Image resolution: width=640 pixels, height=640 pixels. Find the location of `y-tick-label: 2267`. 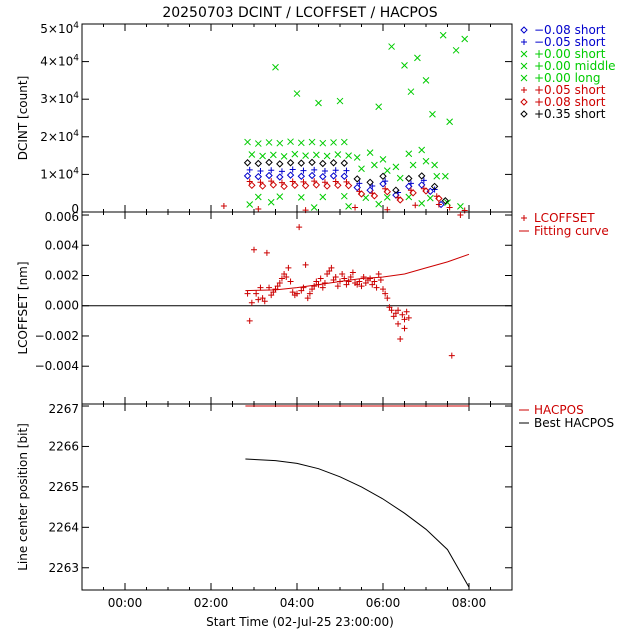

y-tick-label: 2267 is located at coordinates (63, 409).